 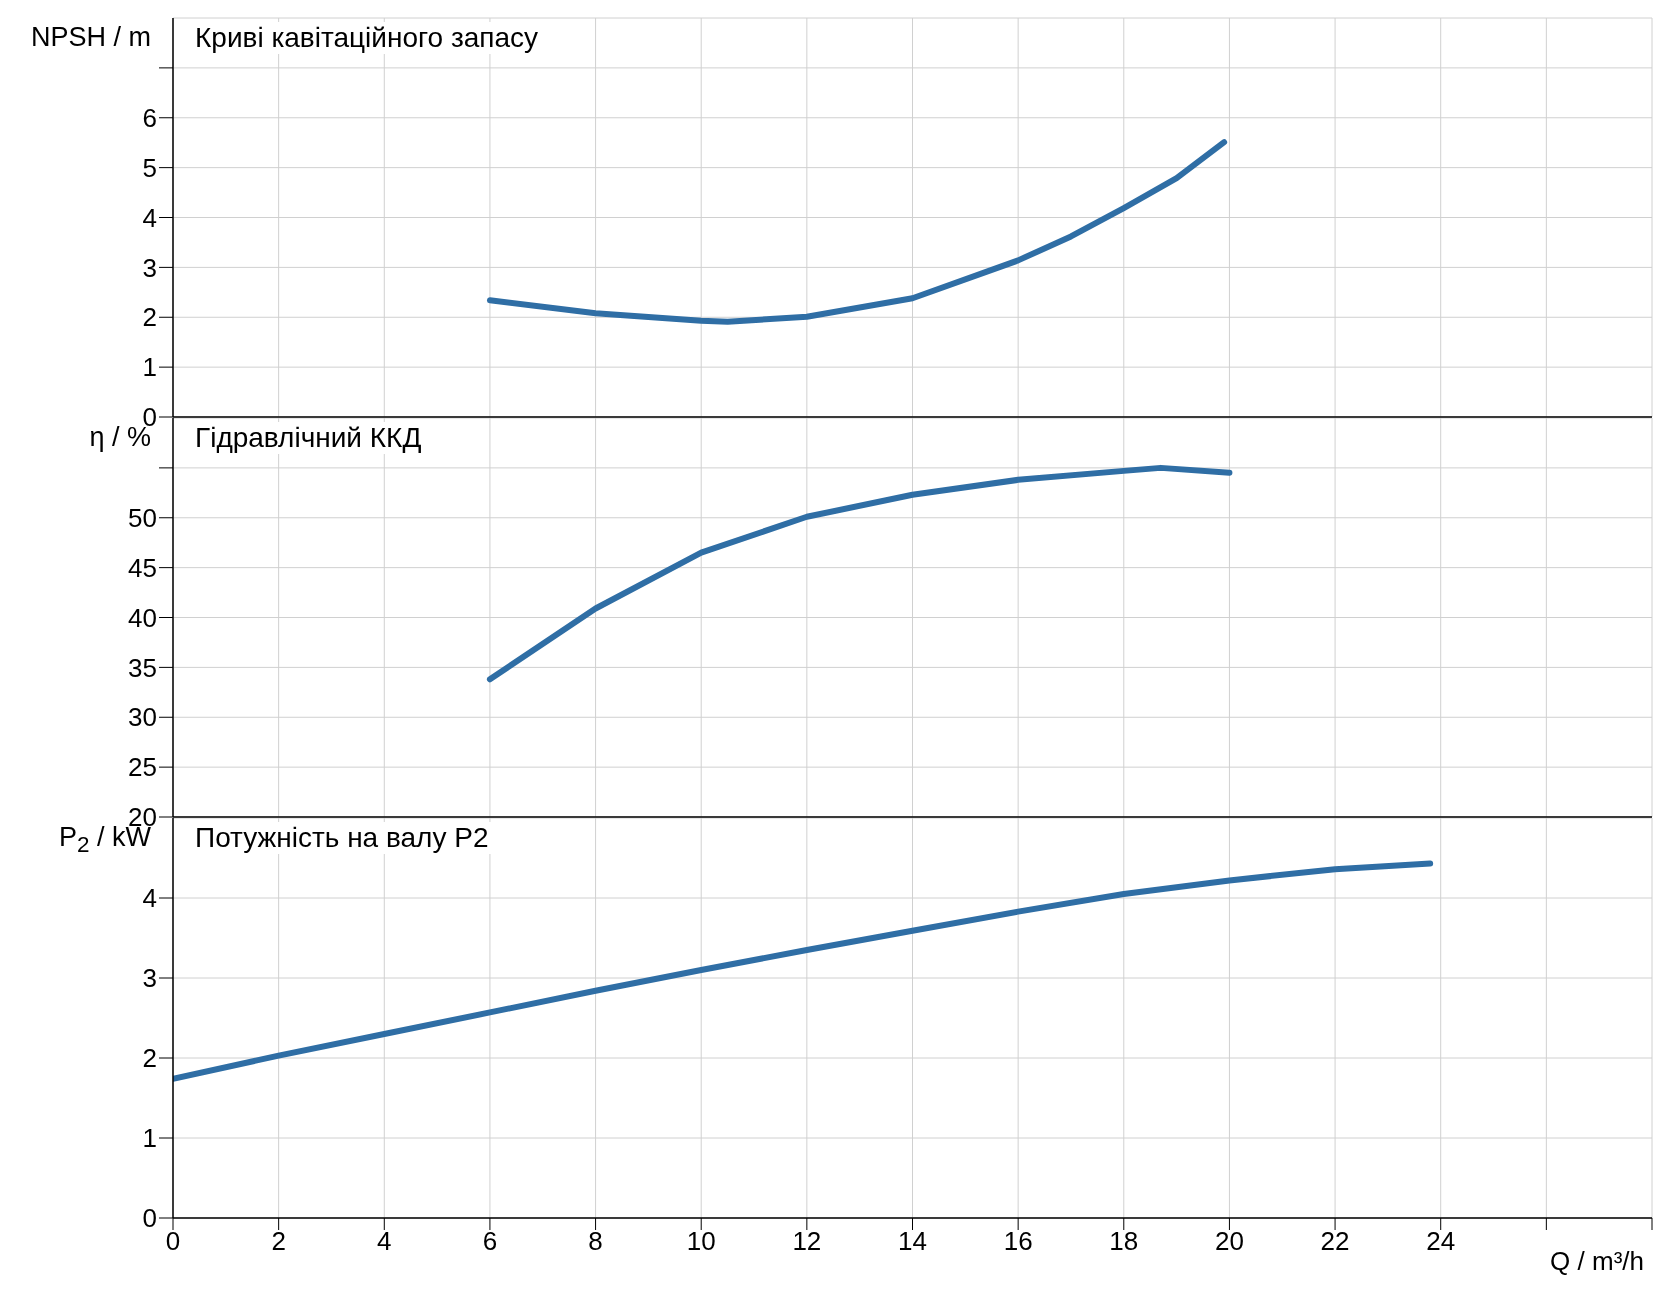 What do you see at coordinates (278, 1241) in the screenshot?
I see `x-tick-label: 2` at bounding box center [278, 1241].